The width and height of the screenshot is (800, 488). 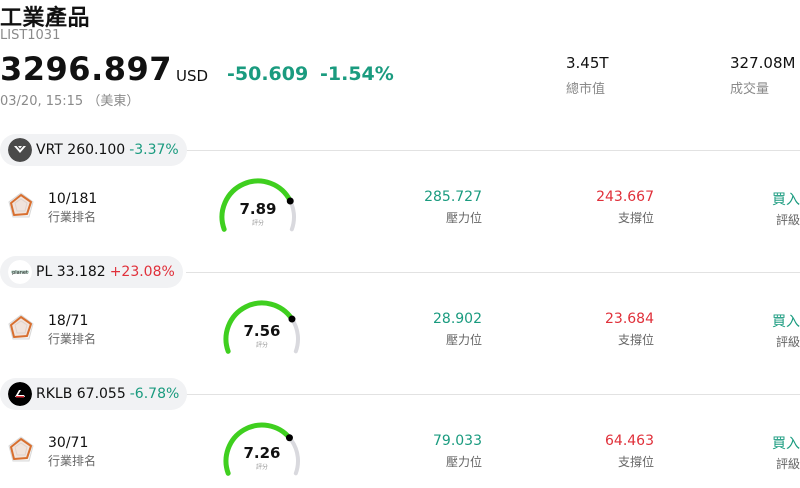 I want to click on industry-rank-value: 10/181, so click(x=73, y=199).